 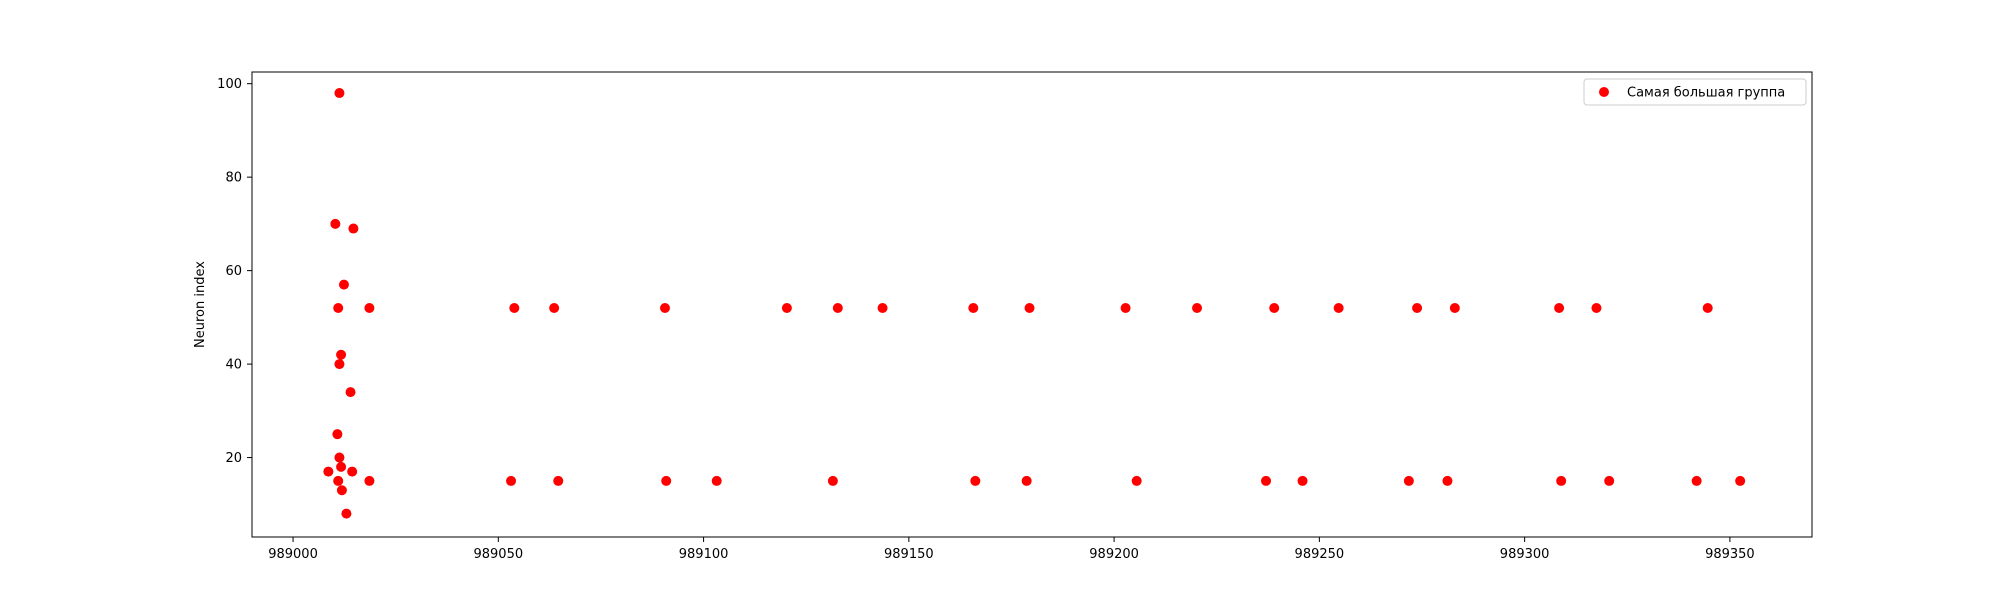 What do you see at coordinates (1604, 92) in the screenshot?
I see `legend-marker` at bounding box center [1604, 92].